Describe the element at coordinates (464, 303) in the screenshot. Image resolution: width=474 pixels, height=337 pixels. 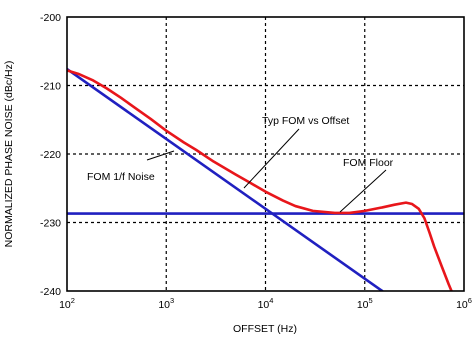
I see `x-tick-label: 10⁶` at that location.